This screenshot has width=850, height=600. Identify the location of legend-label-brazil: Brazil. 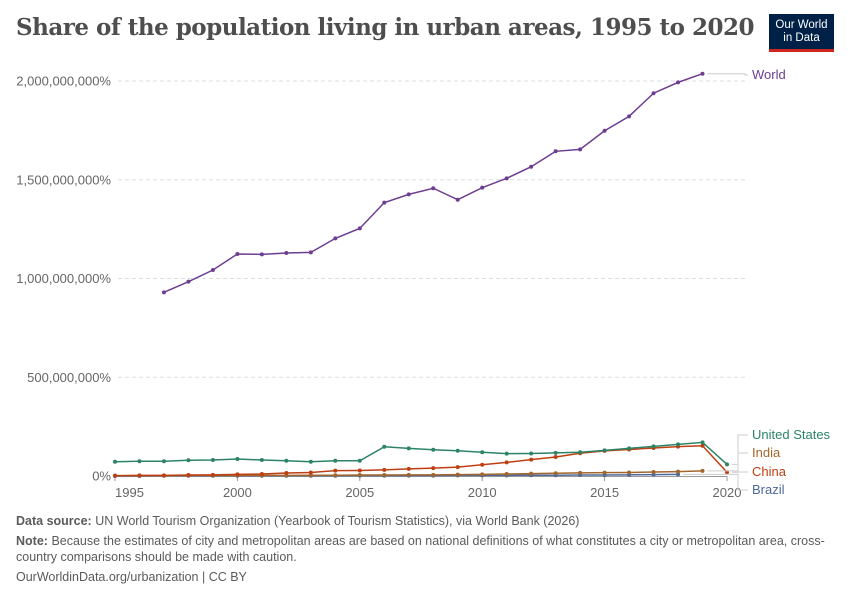
(768, 489).